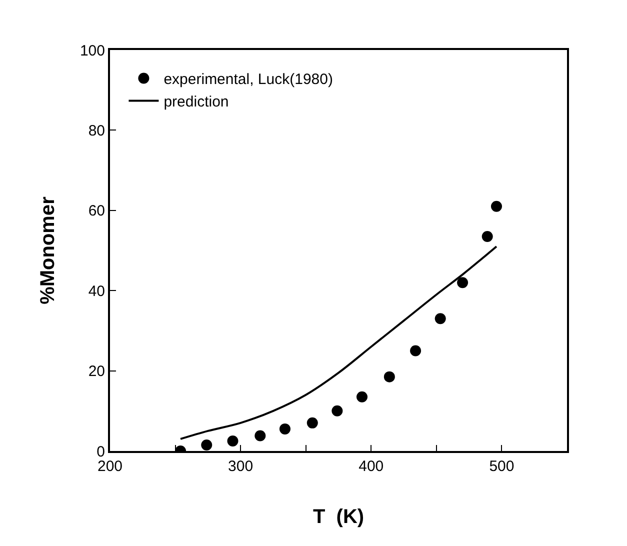 This screenshot has height=546, width=627. What do you see at coordinates (501, 466) in the screenshot?
I see `x-tick-label: 500` at bounding box center [501, 466].